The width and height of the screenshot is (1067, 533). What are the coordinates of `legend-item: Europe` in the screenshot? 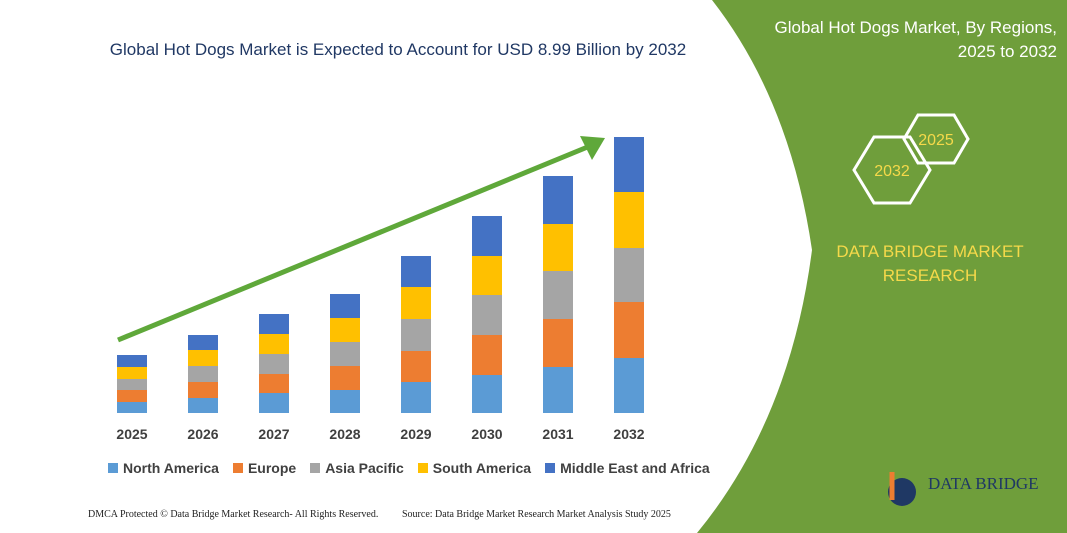 It's located at (264, 468).